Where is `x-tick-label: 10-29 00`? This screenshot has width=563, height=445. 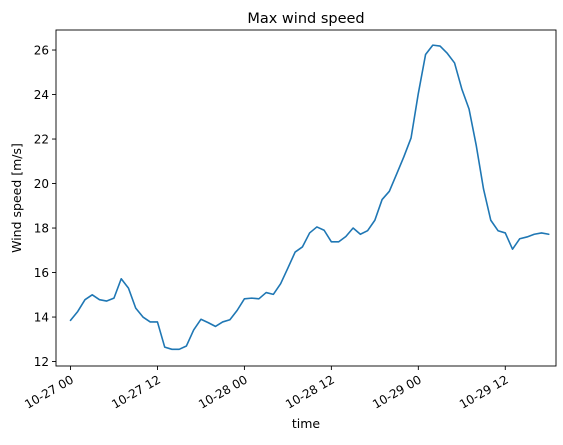
x-tick-label: 10-29 00 is located at coordinates (397, 391).